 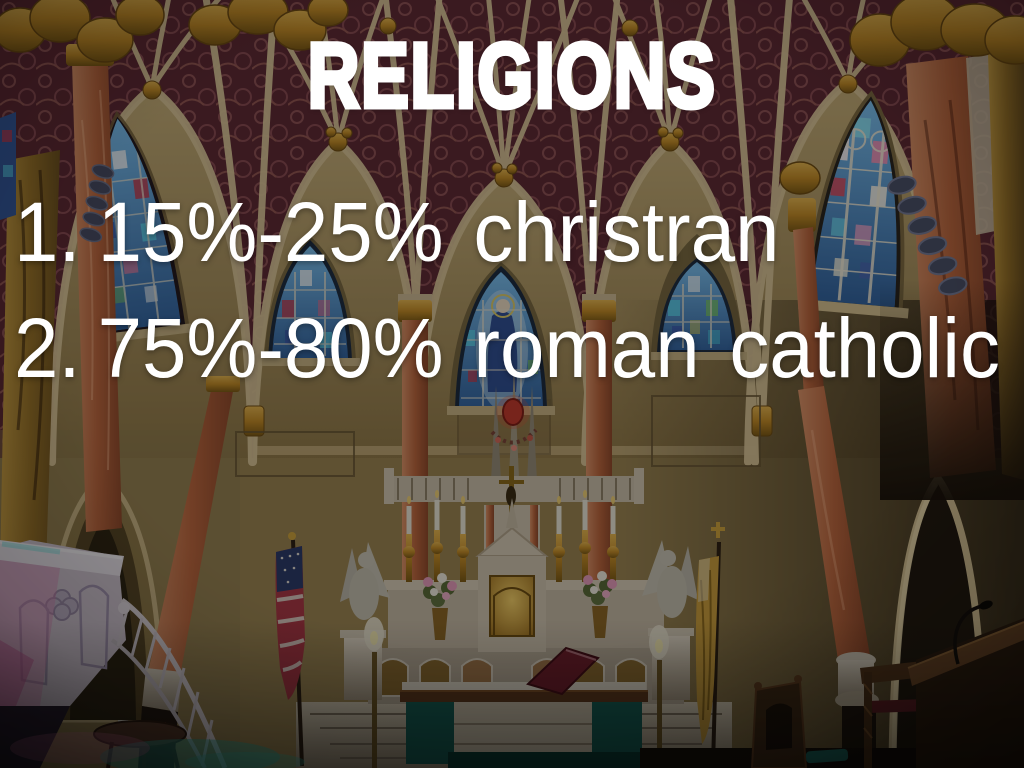 I want to click on list-item: 1. 15%-25% christran, so click(x=507, y=232).